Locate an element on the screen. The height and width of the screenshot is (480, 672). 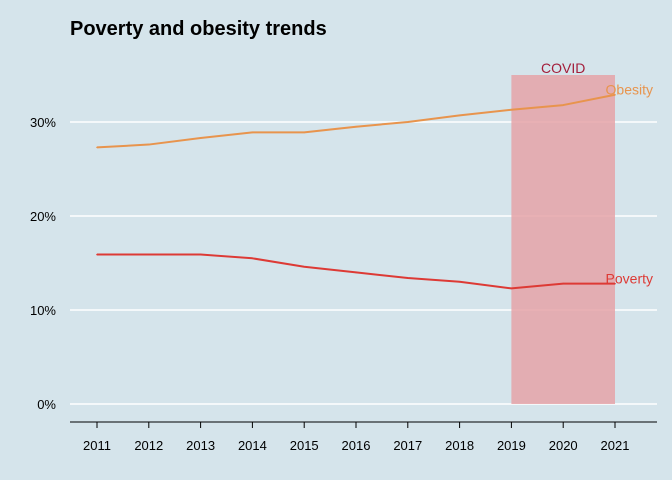
annotation-layer: COVID is located at coordinates (563, 232).